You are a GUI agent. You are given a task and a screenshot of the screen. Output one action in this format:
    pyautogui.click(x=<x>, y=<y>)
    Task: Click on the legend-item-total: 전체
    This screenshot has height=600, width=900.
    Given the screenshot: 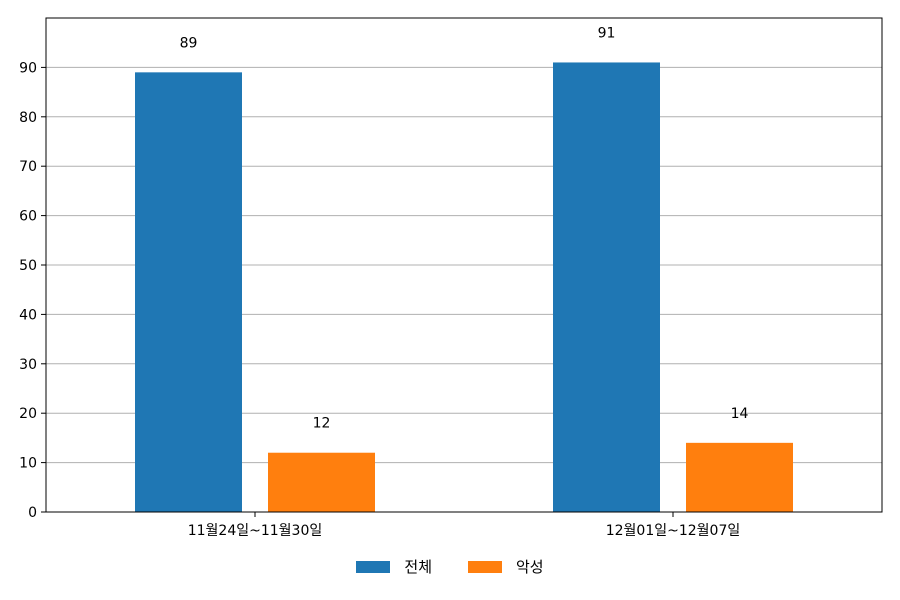 What is the action you would take?
    pyautogui.click(x=394, y=566)
    